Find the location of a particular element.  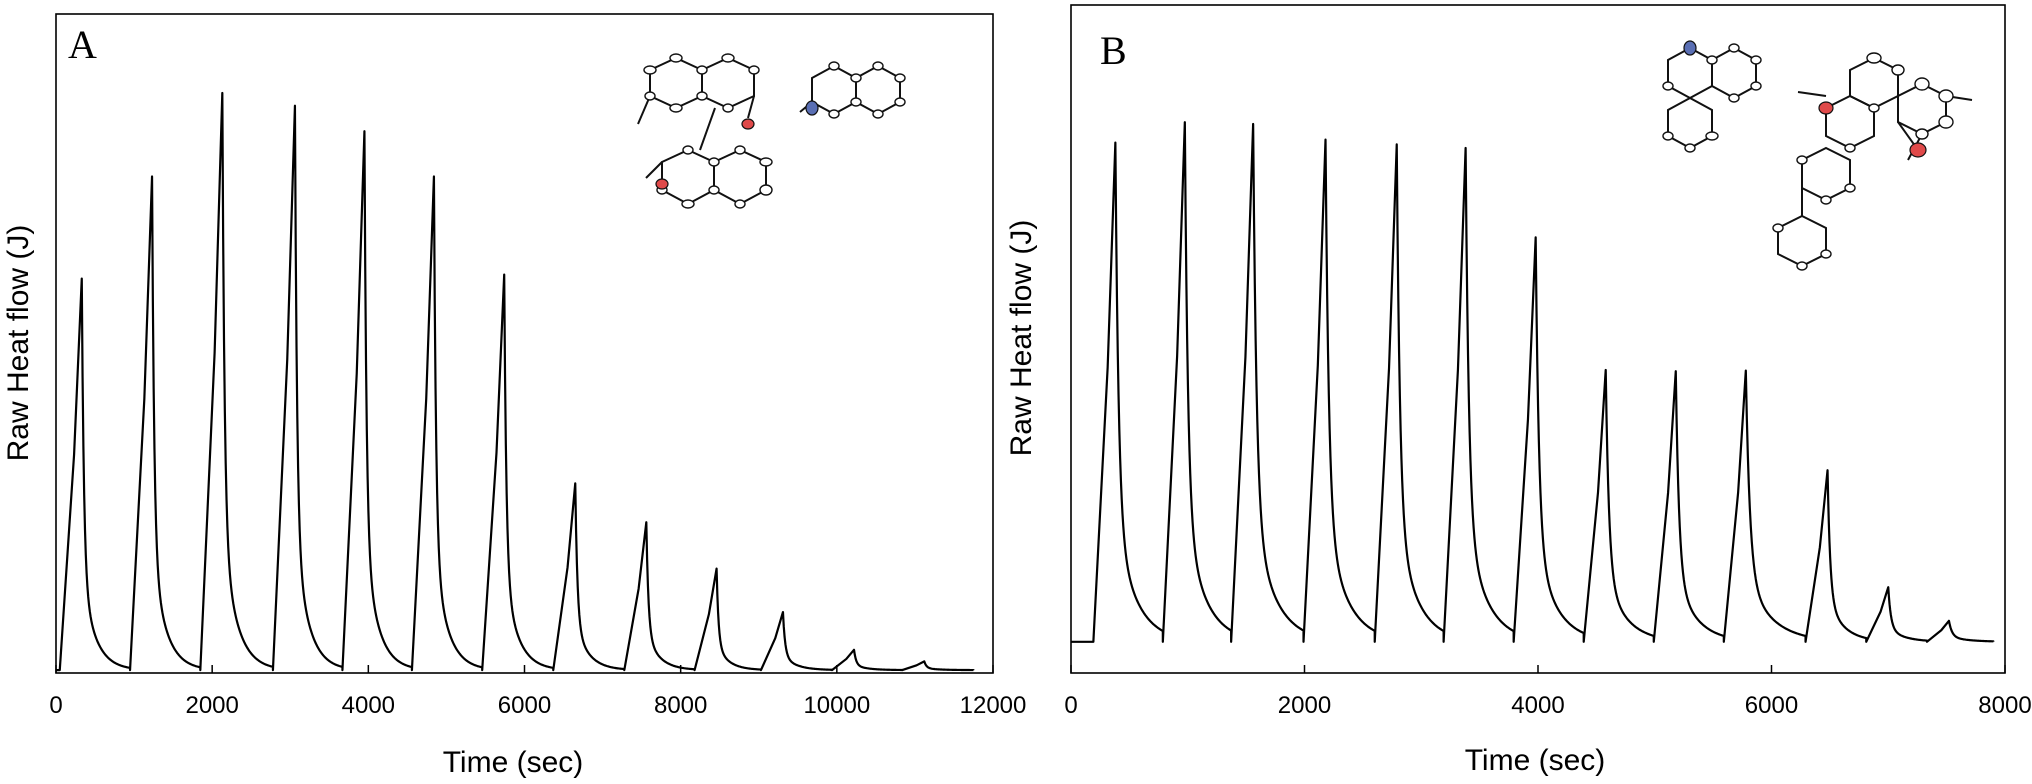

panel-b-x-tick-label: 2000 is located at coordinates (1304, 705).